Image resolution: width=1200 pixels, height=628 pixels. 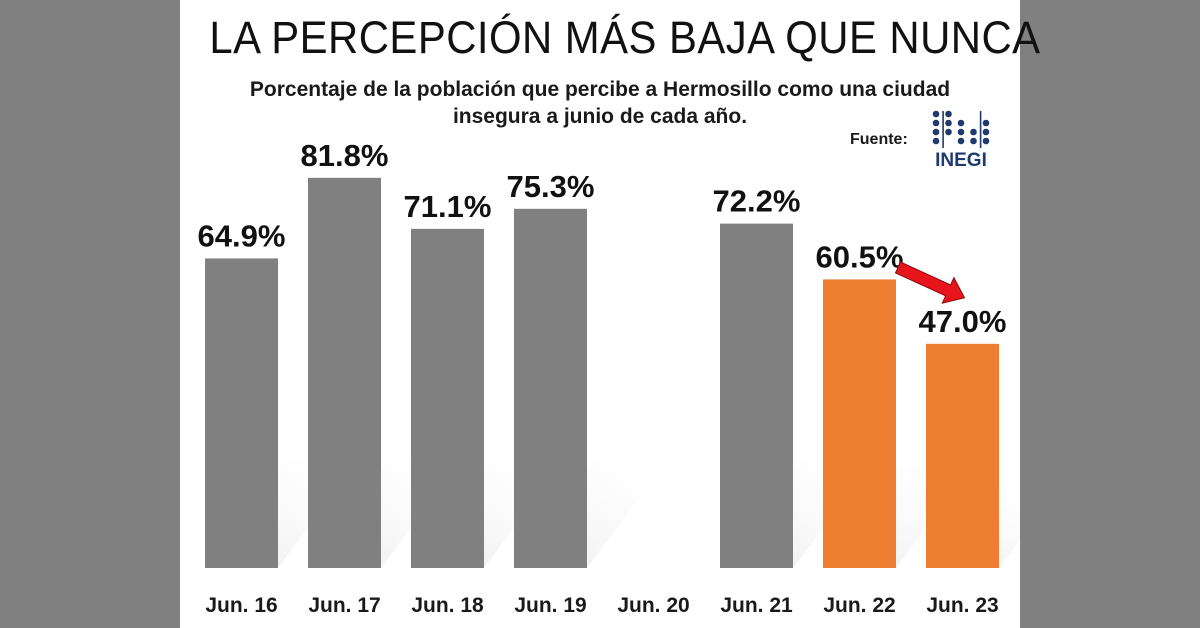 What do you see at coordinates (859, 605) in the screenshot?
I see `x-tick-label-jun-22: Jun. 22` at bounding box center [859, 605].